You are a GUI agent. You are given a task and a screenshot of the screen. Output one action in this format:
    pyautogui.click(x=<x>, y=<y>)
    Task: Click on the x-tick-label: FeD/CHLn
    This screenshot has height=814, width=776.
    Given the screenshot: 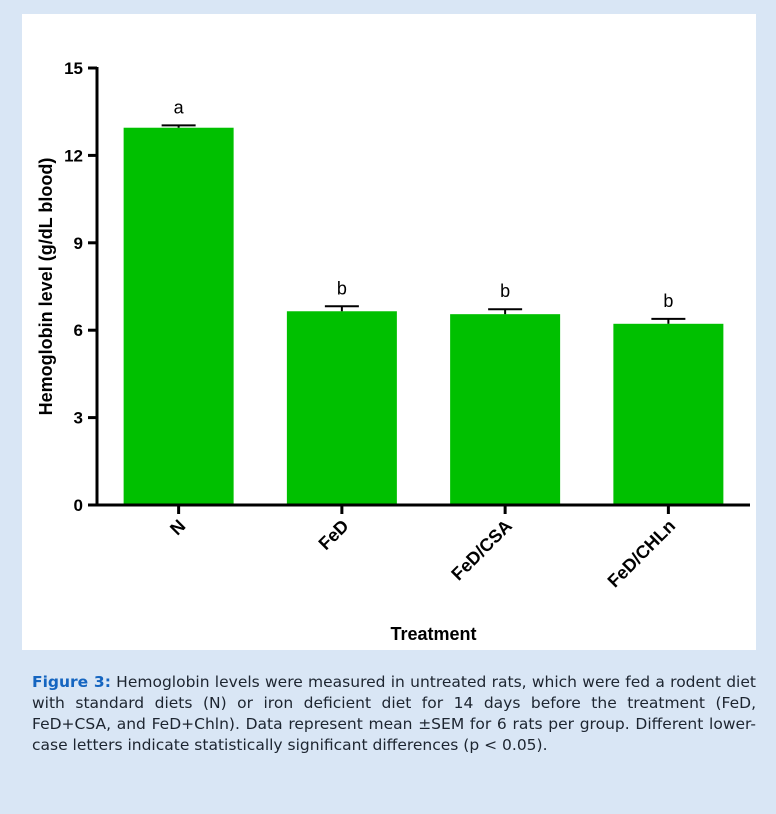 What is the action you would take?
    pyautogui.click(x=642, y=554)
    